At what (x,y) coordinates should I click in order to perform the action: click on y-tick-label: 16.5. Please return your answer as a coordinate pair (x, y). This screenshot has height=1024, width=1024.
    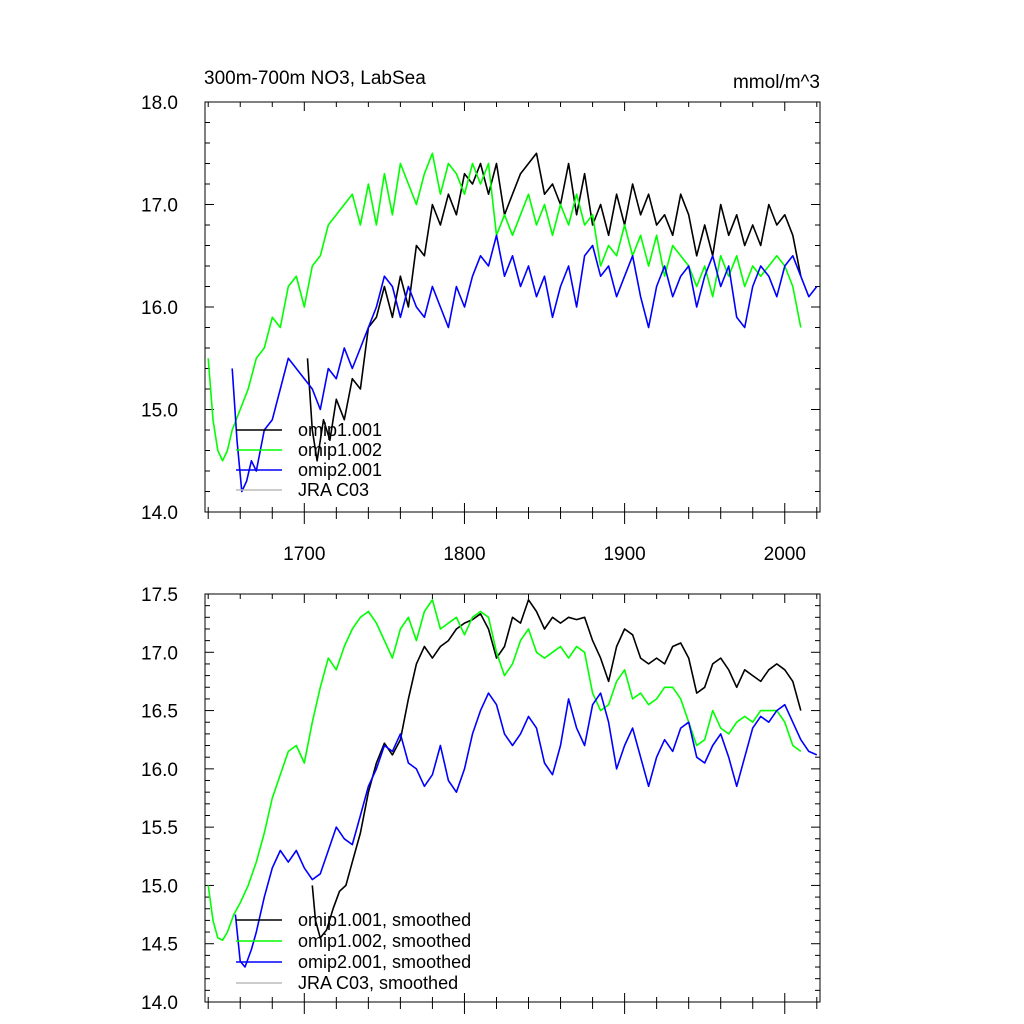
    Looking at the image, I should click on (159, 712).